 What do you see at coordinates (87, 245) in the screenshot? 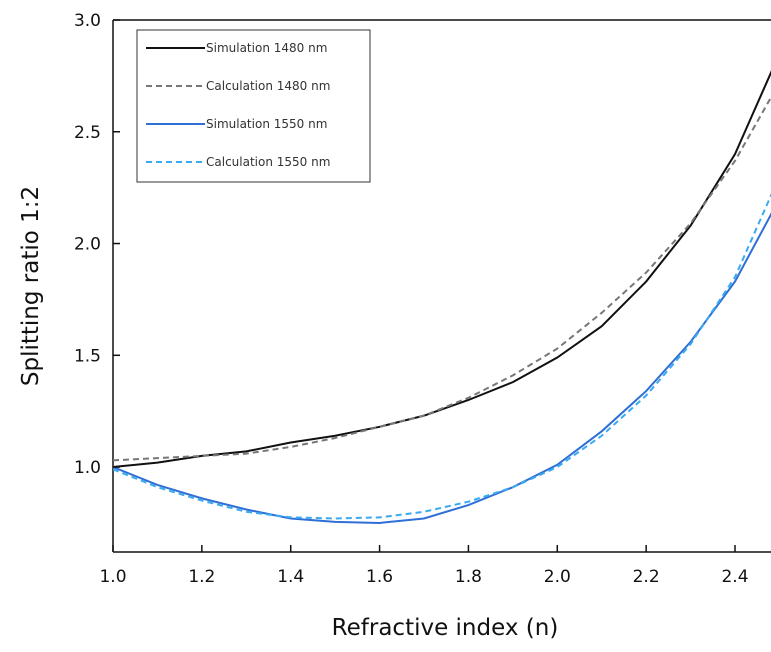
I see `y-tick-label: 2.0` at bounding box center [87, 245].